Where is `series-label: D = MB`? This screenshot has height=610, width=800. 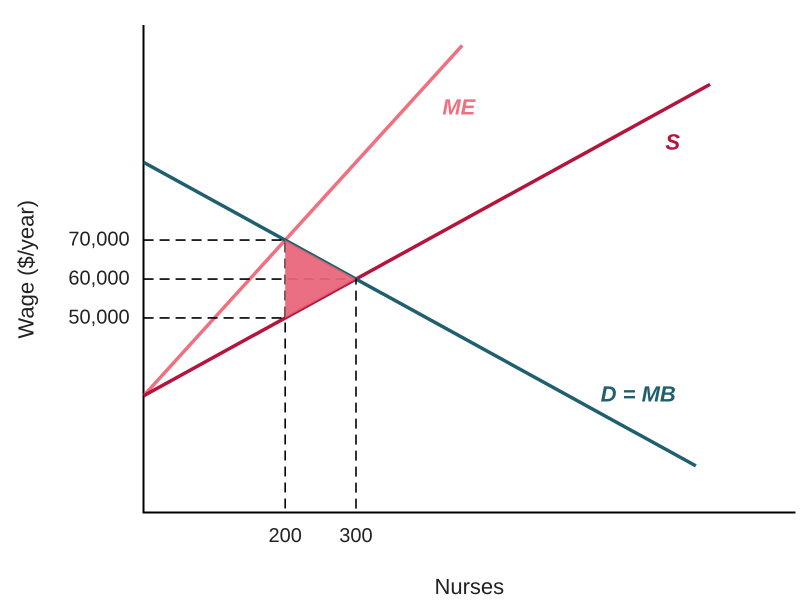 series-label: D = MB is located at coordinates (638, 394).